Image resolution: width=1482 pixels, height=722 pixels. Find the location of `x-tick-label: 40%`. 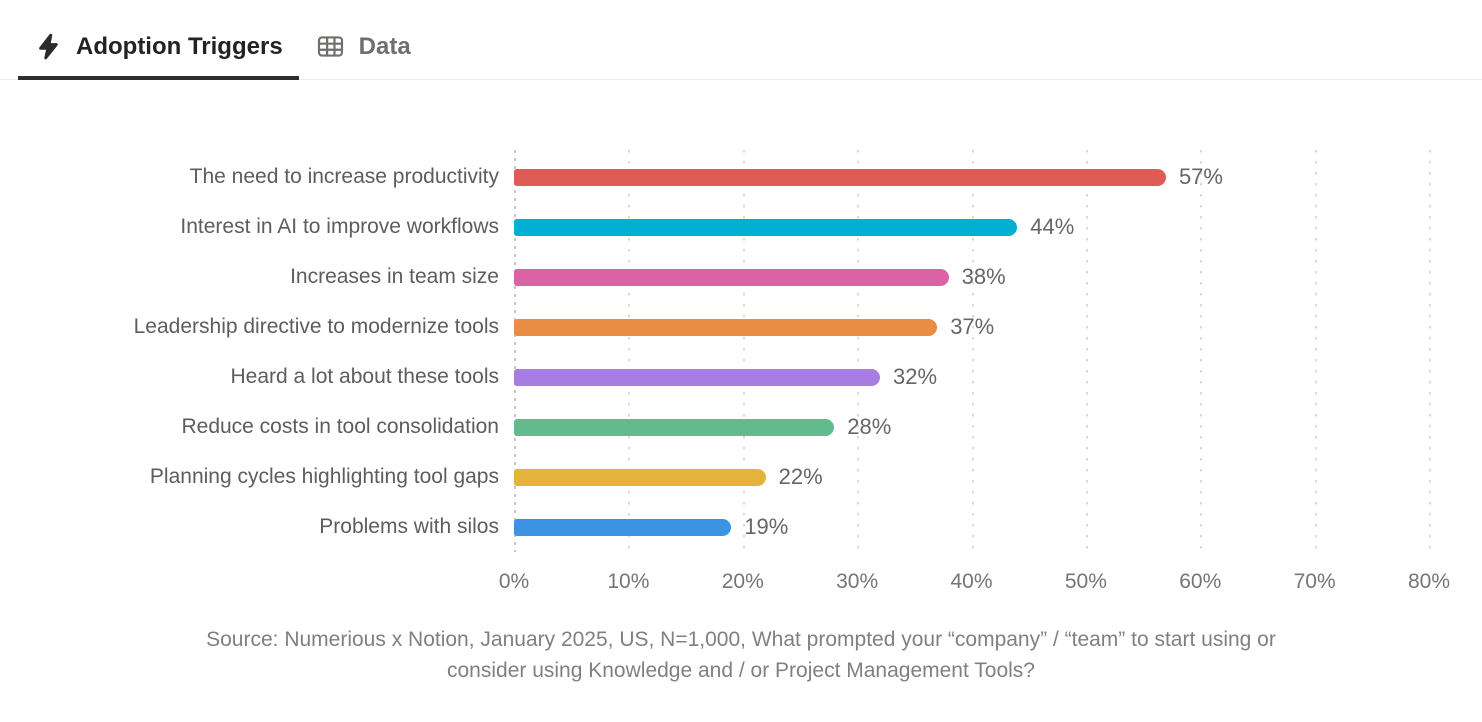

x-tick-label: 40% is located at coordinates (971, 581).